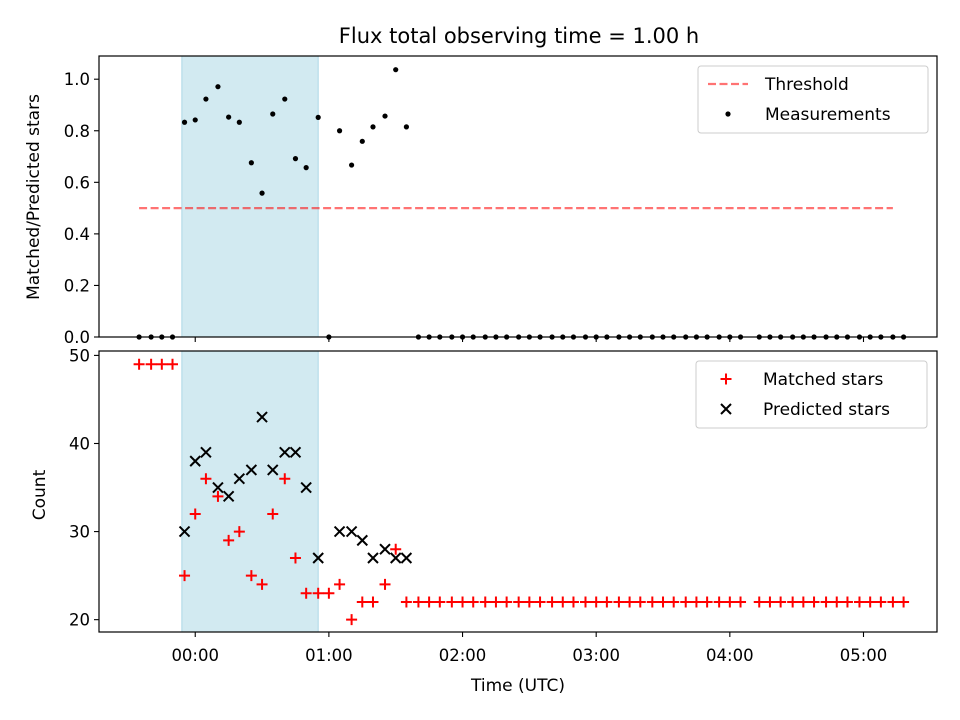  Describe the element at coordinates (806, 85) in the screenshot. I see `top-legend-label: Threshold` at that location.